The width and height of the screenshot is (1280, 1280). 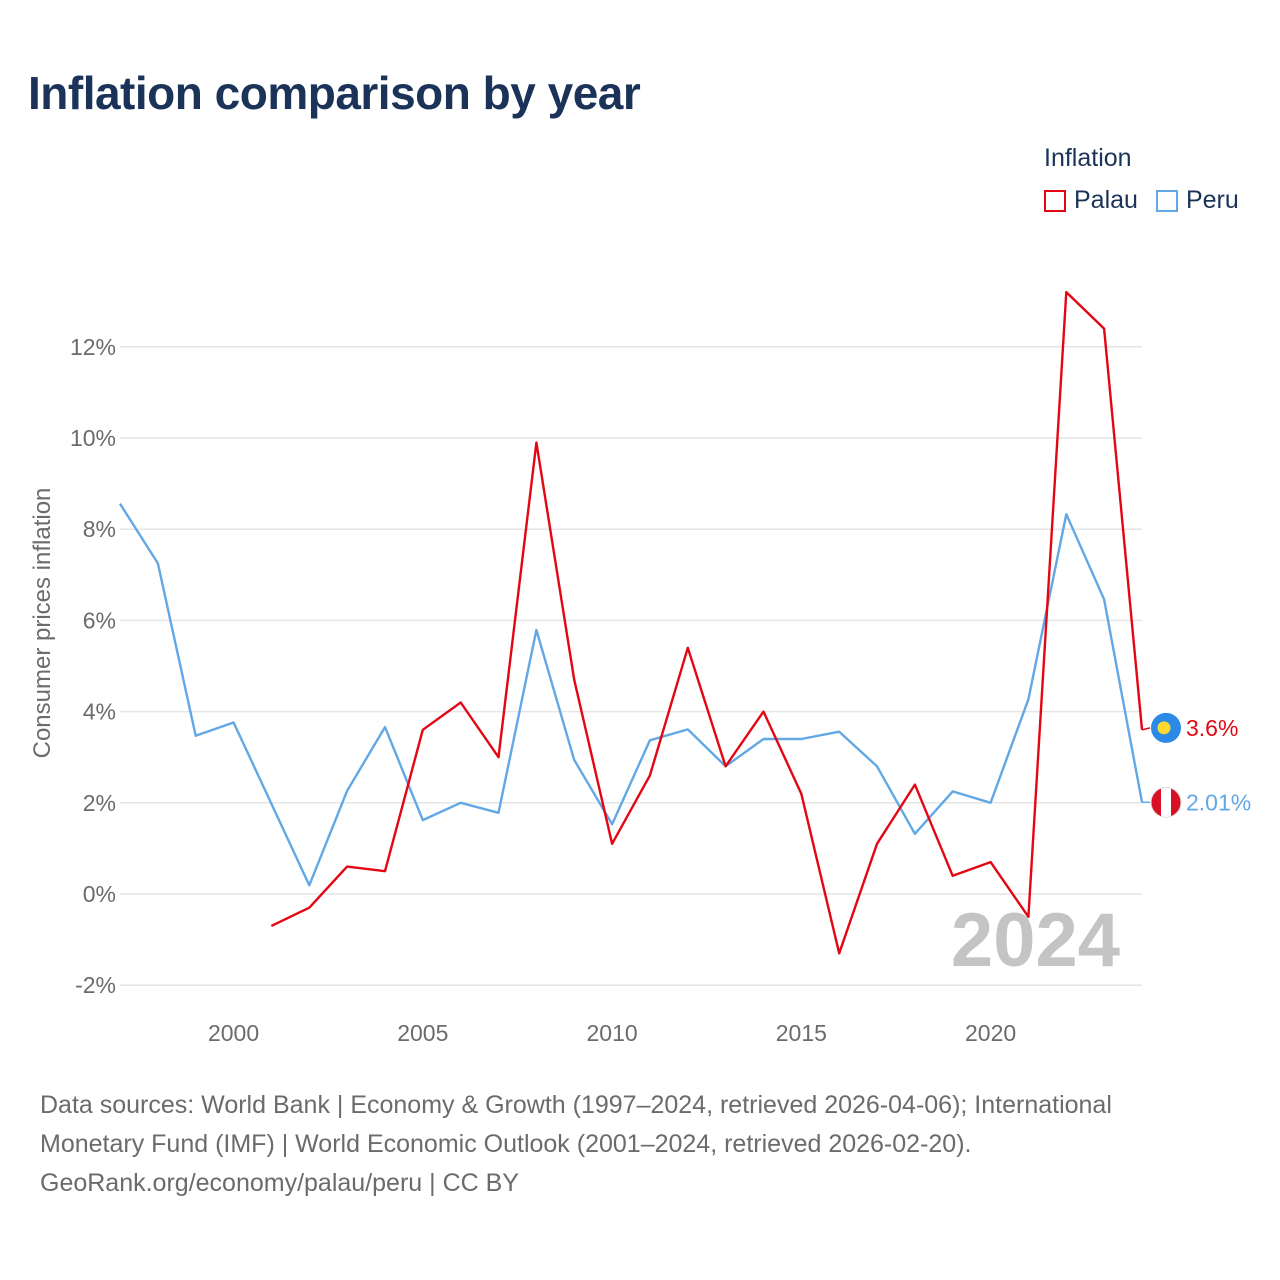 What do you see at coordinates (801, 1033) in the screenshot?
I see `x-tick-label: 2015` at bounding box center [801, 1033].